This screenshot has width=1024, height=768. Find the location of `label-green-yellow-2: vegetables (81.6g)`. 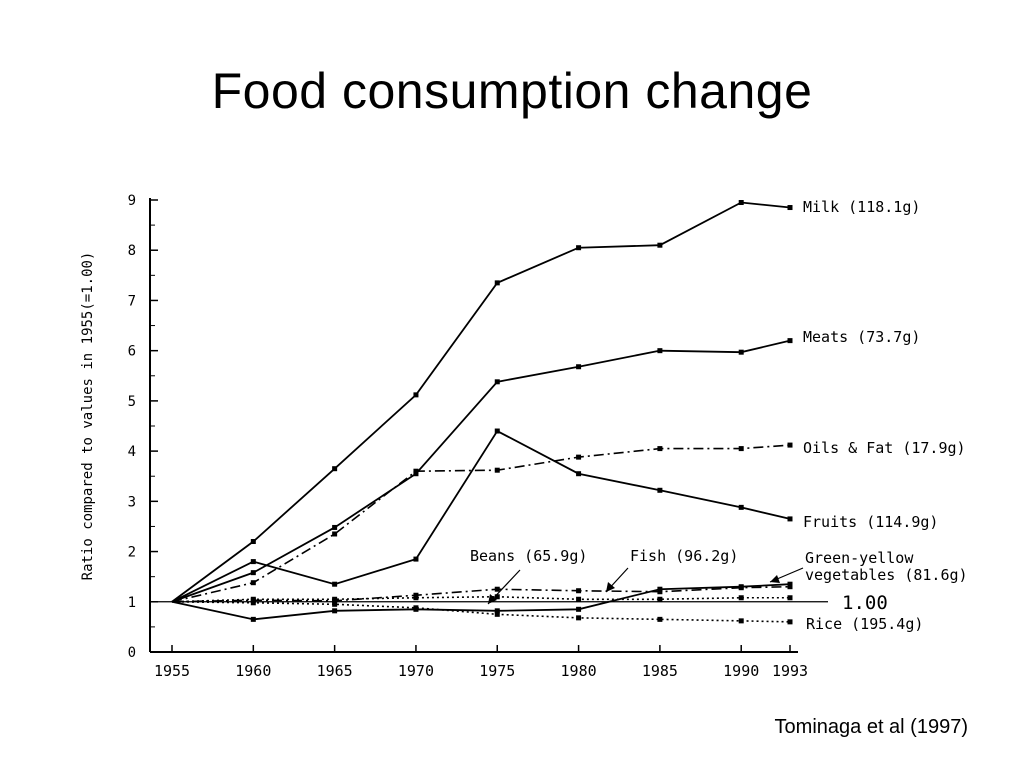

label-green-yellow-2: vegetables (81.6g) is located at coordinates (886, 575).